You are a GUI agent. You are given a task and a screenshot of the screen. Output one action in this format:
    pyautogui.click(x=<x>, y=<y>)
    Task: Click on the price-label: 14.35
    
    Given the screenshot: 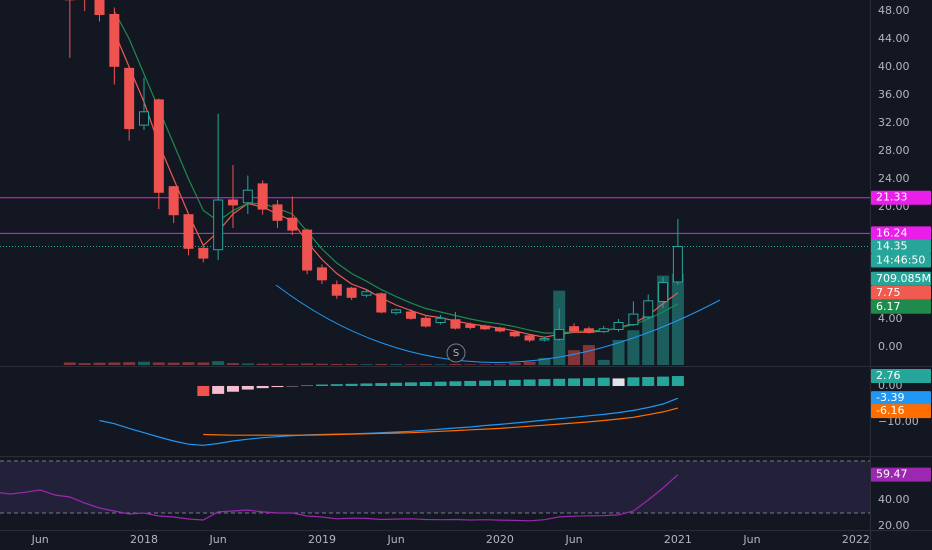 What is the action you would take?
    pyautogui.click(x=892, y=246)
    